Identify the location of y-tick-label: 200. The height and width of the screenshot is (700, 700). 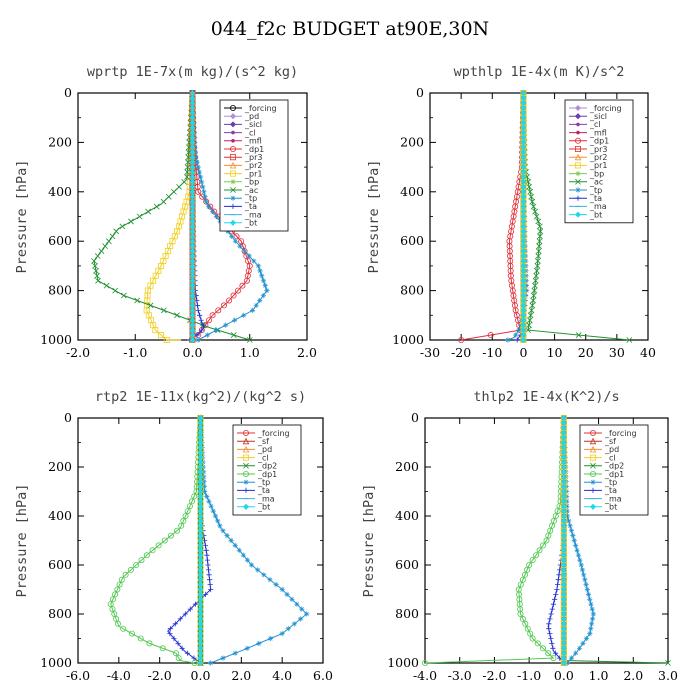
(60, 141).